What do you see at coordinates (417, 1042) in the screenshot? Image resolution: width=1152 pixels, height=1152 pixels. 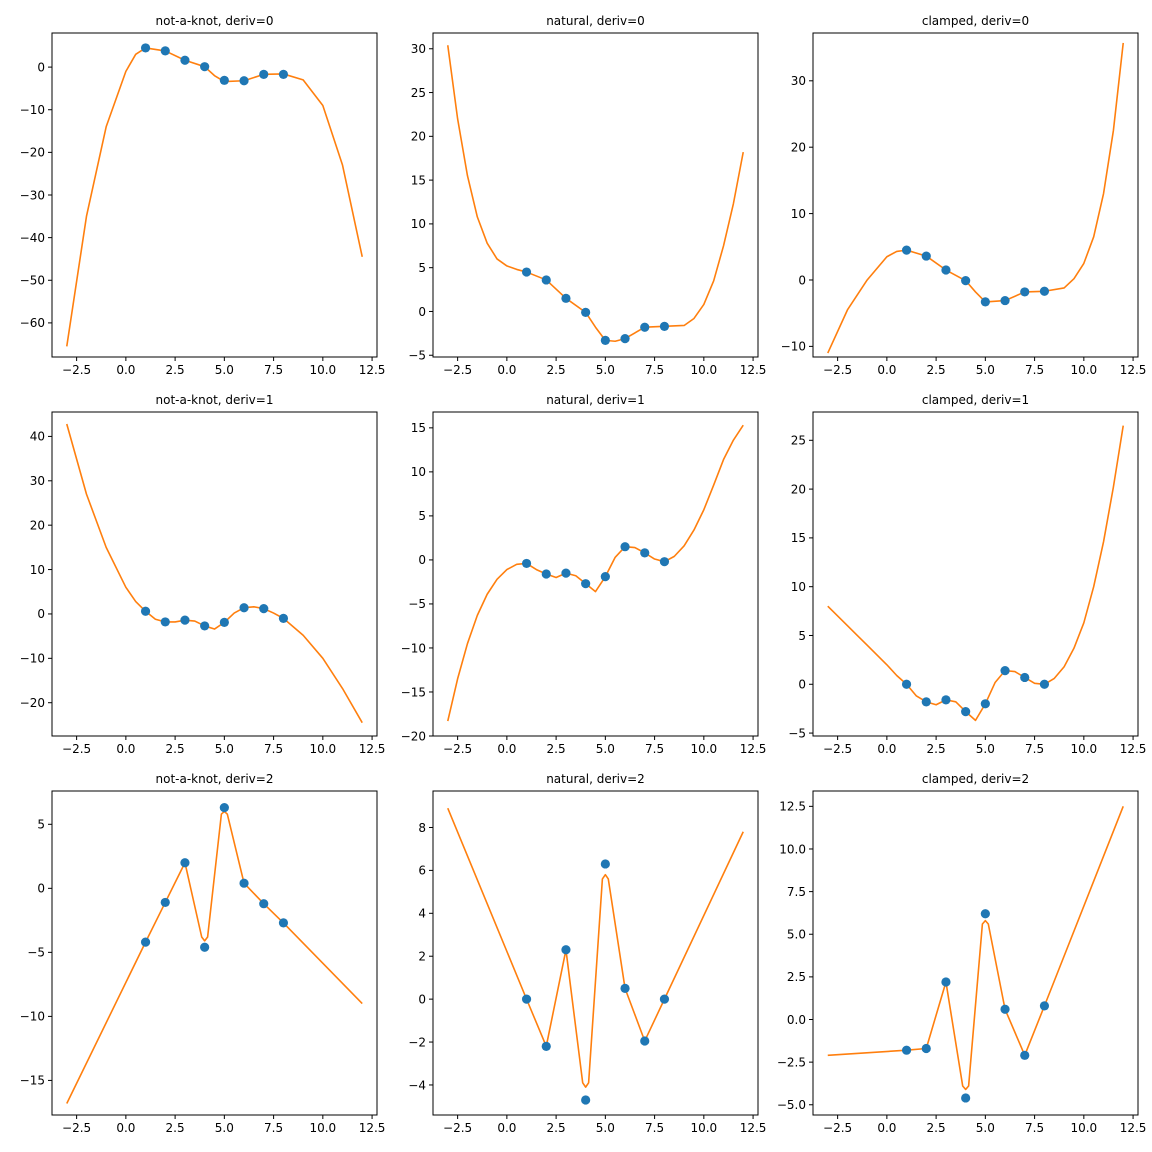 I see `y-tick-label: −2` at bounding box center [417, 1042].